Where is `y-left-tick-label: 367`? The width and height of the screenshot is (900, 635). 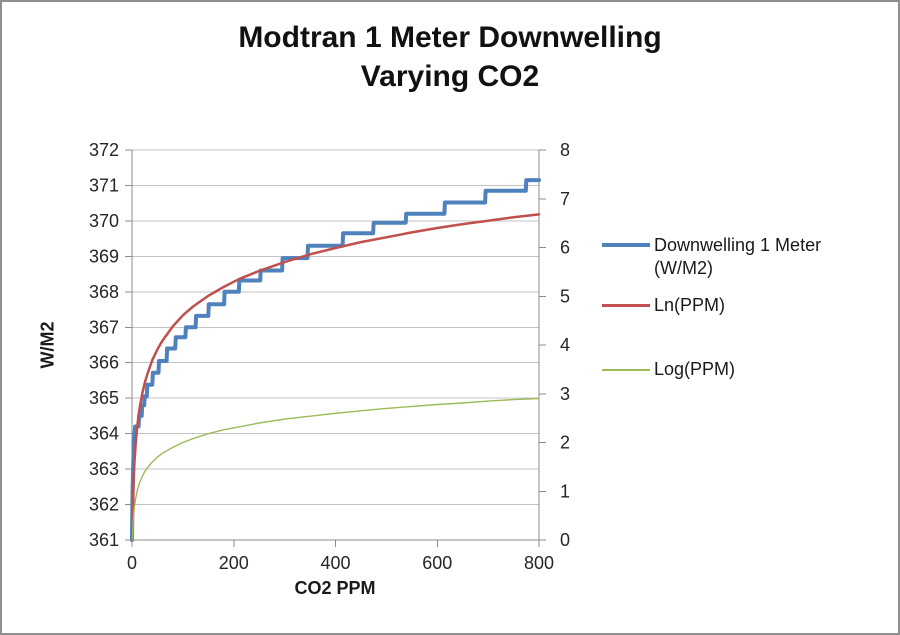
y-left-tick-label: 367 is located at coordinates (104, 327).